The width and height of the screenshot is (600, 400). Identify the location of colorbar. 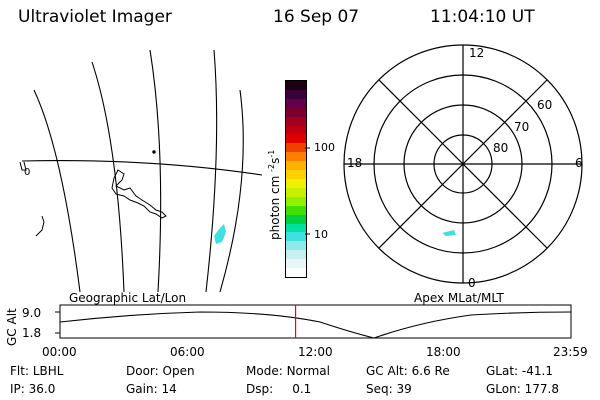
(296, 179).